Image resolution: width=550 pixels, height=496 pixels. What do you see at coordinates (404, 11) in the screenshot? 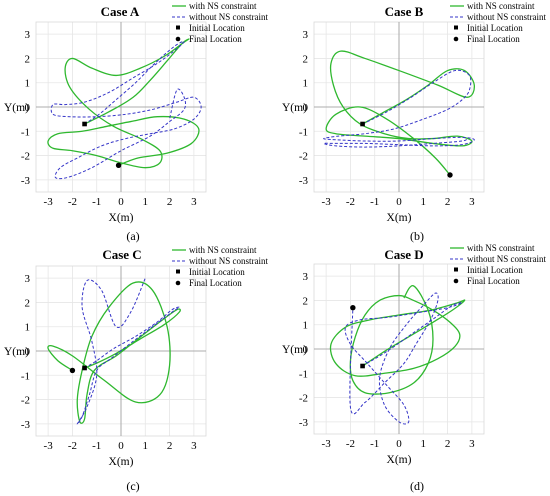
I see `chart-title: Case B` at bounding box center [404, 11].